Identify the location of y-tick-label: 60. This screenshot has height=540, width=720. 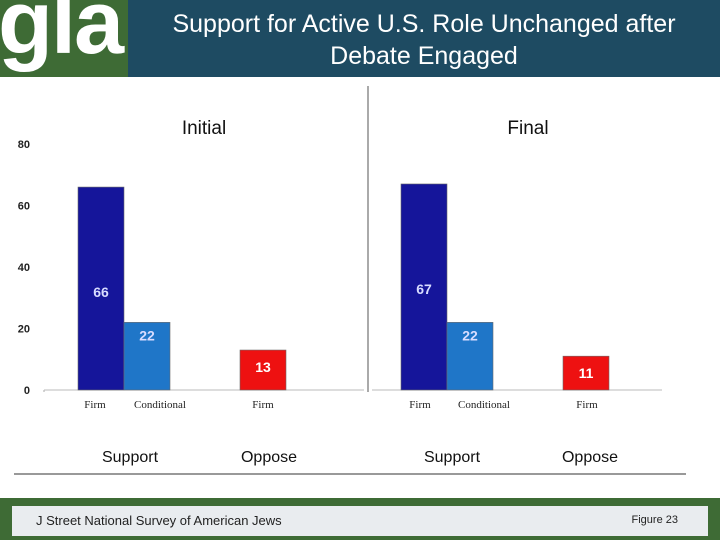
(24, 207).